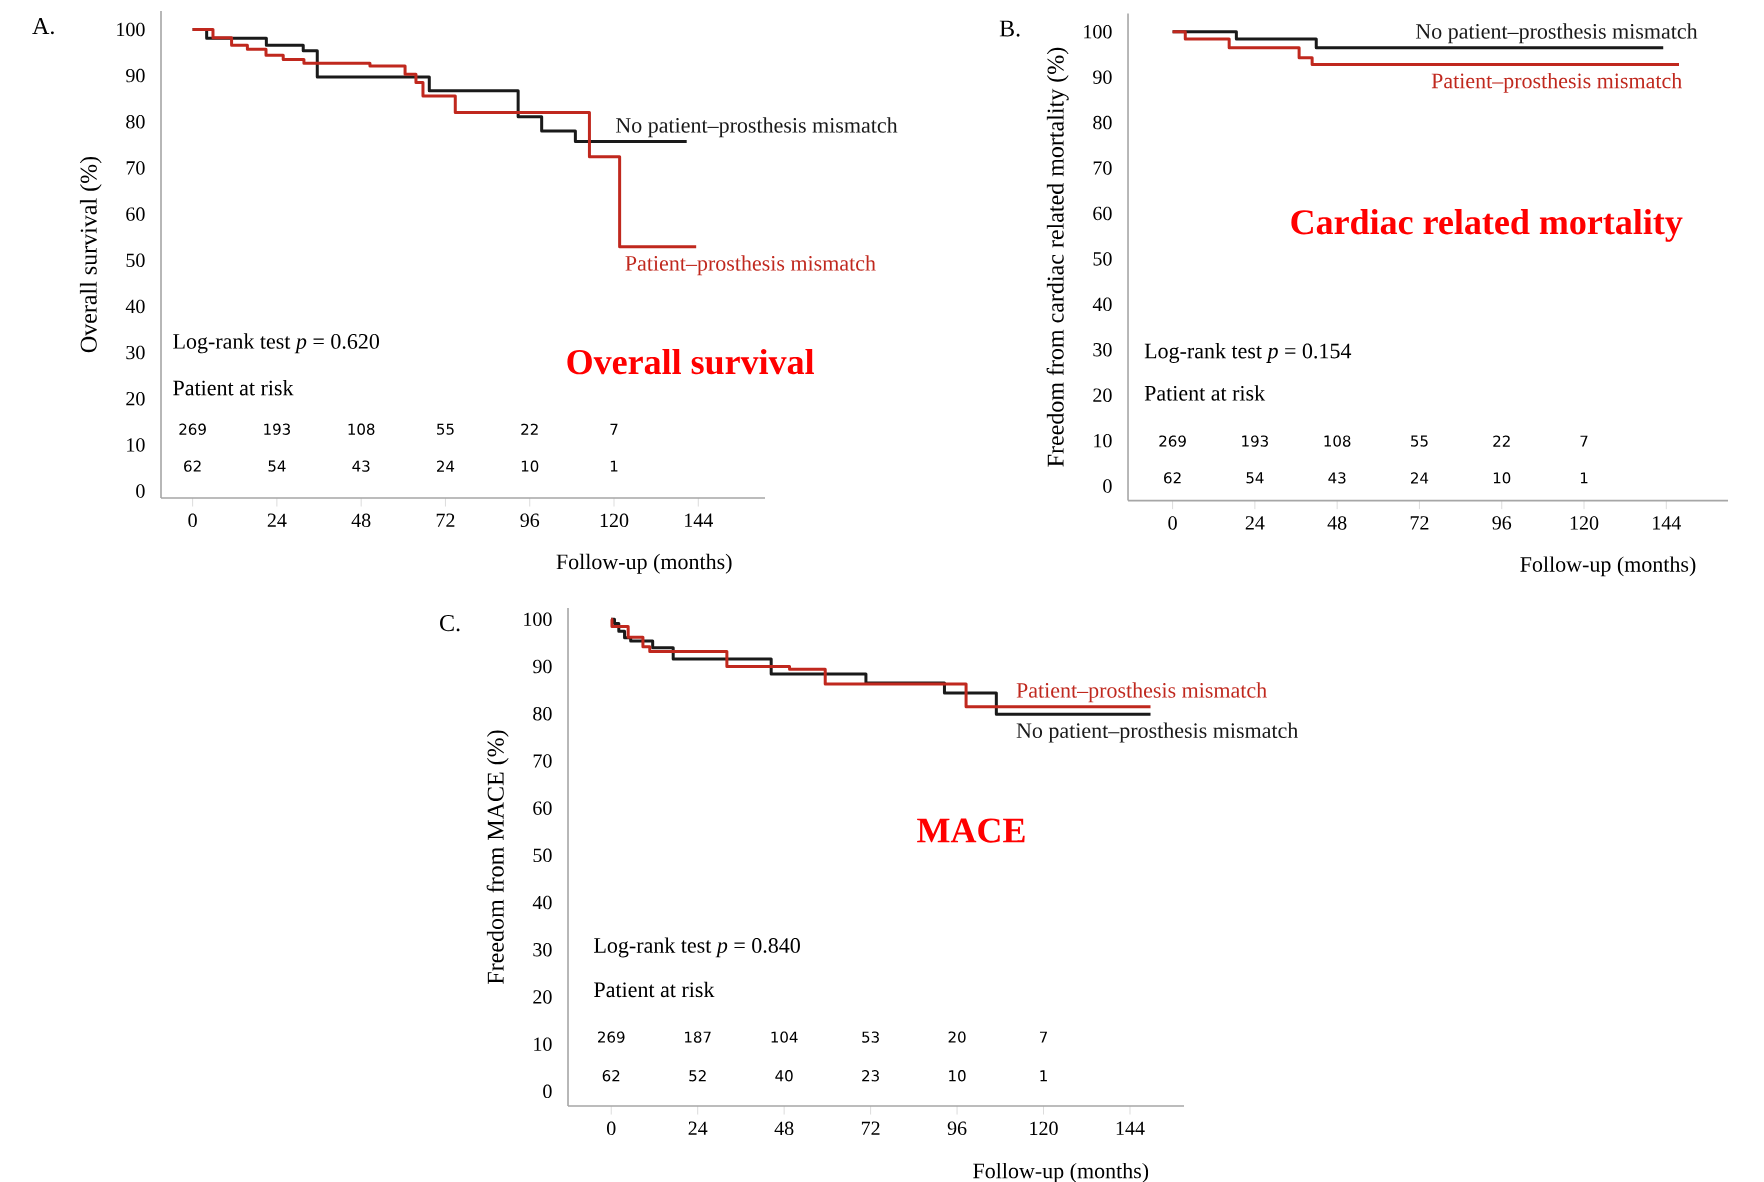  What do you see at coordinates (1487, 225) in the screenshot?
I see `text: Cardiac related mortality` at bounding box center [1487, 225].